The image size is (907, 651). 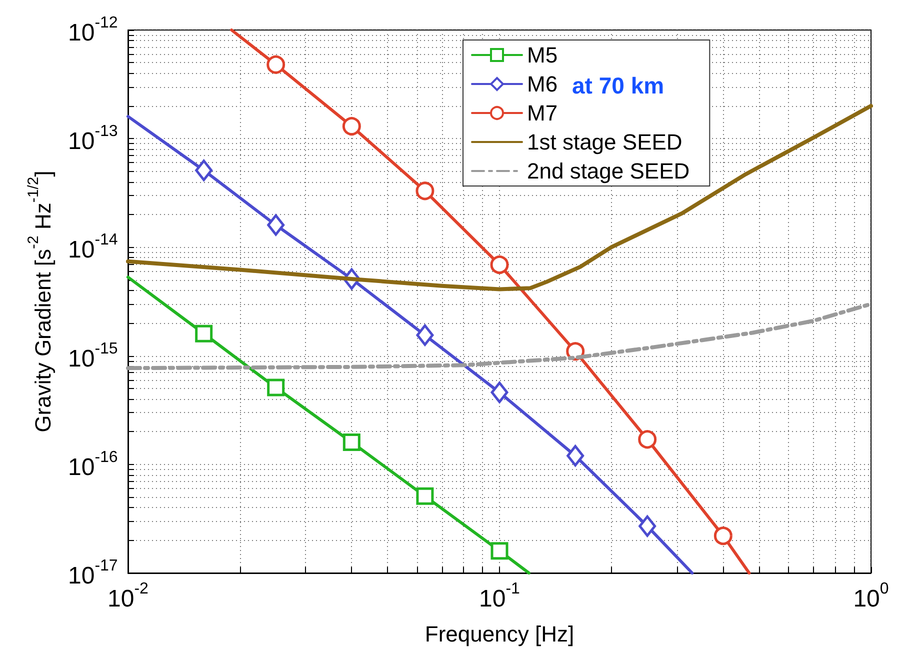 What do you see at coordinates (608, 171) in the screenshot?
I see `legend-label: 2nd stage SEED` at bounding box center [608, 171].